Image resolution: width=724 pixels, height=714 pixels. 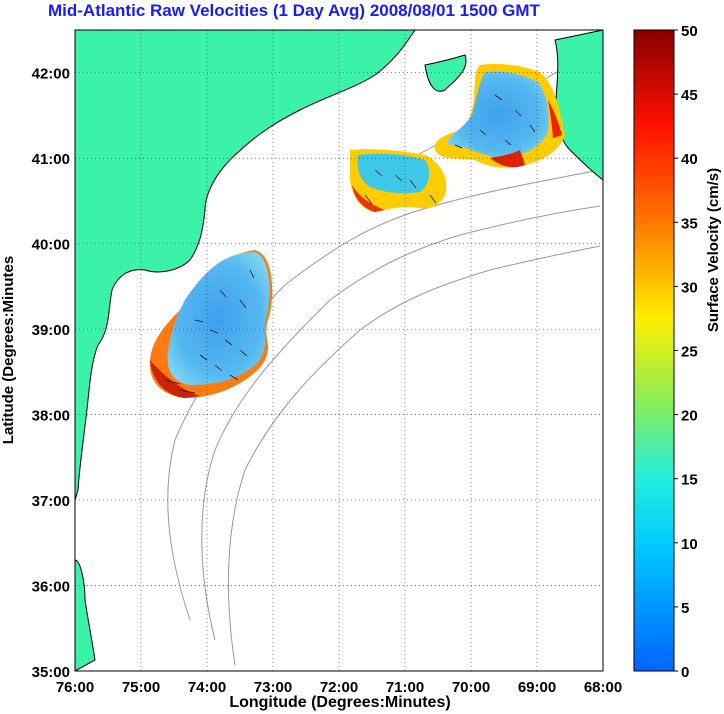 I want to click on colorbar-tick-label: 20, so click(x=689, y=416).